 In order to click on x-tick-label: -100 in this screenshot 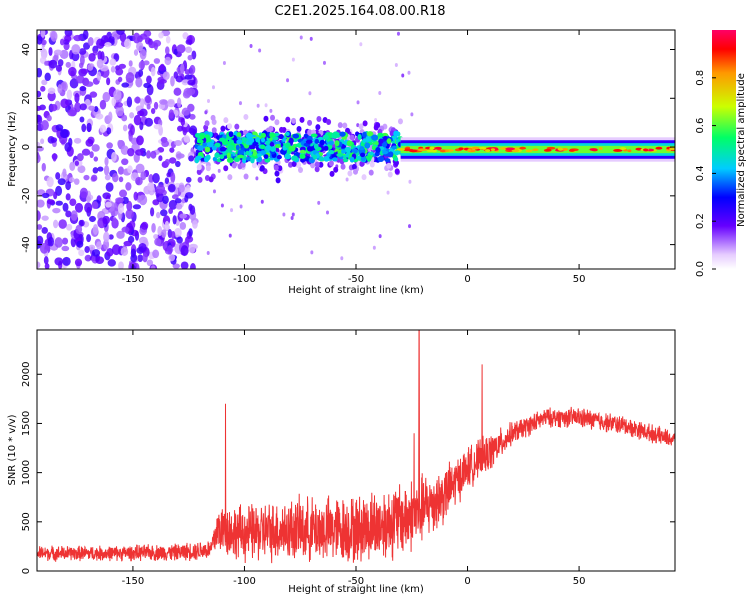, I will do `click(244, 279)`.